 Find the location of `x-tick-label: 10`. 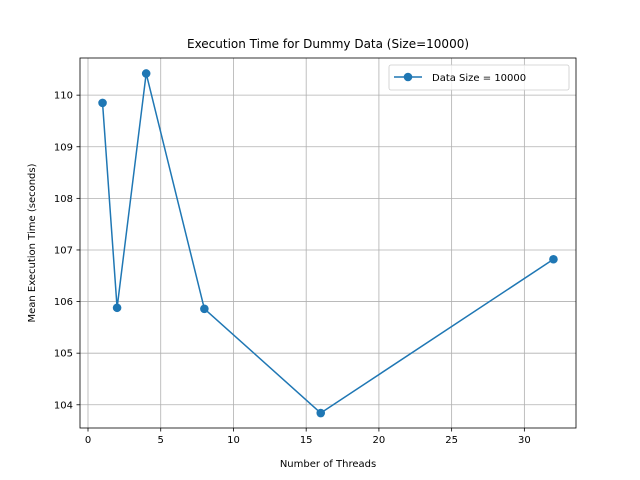

x-tick-label: 10 is located at coordinates (233, 440).